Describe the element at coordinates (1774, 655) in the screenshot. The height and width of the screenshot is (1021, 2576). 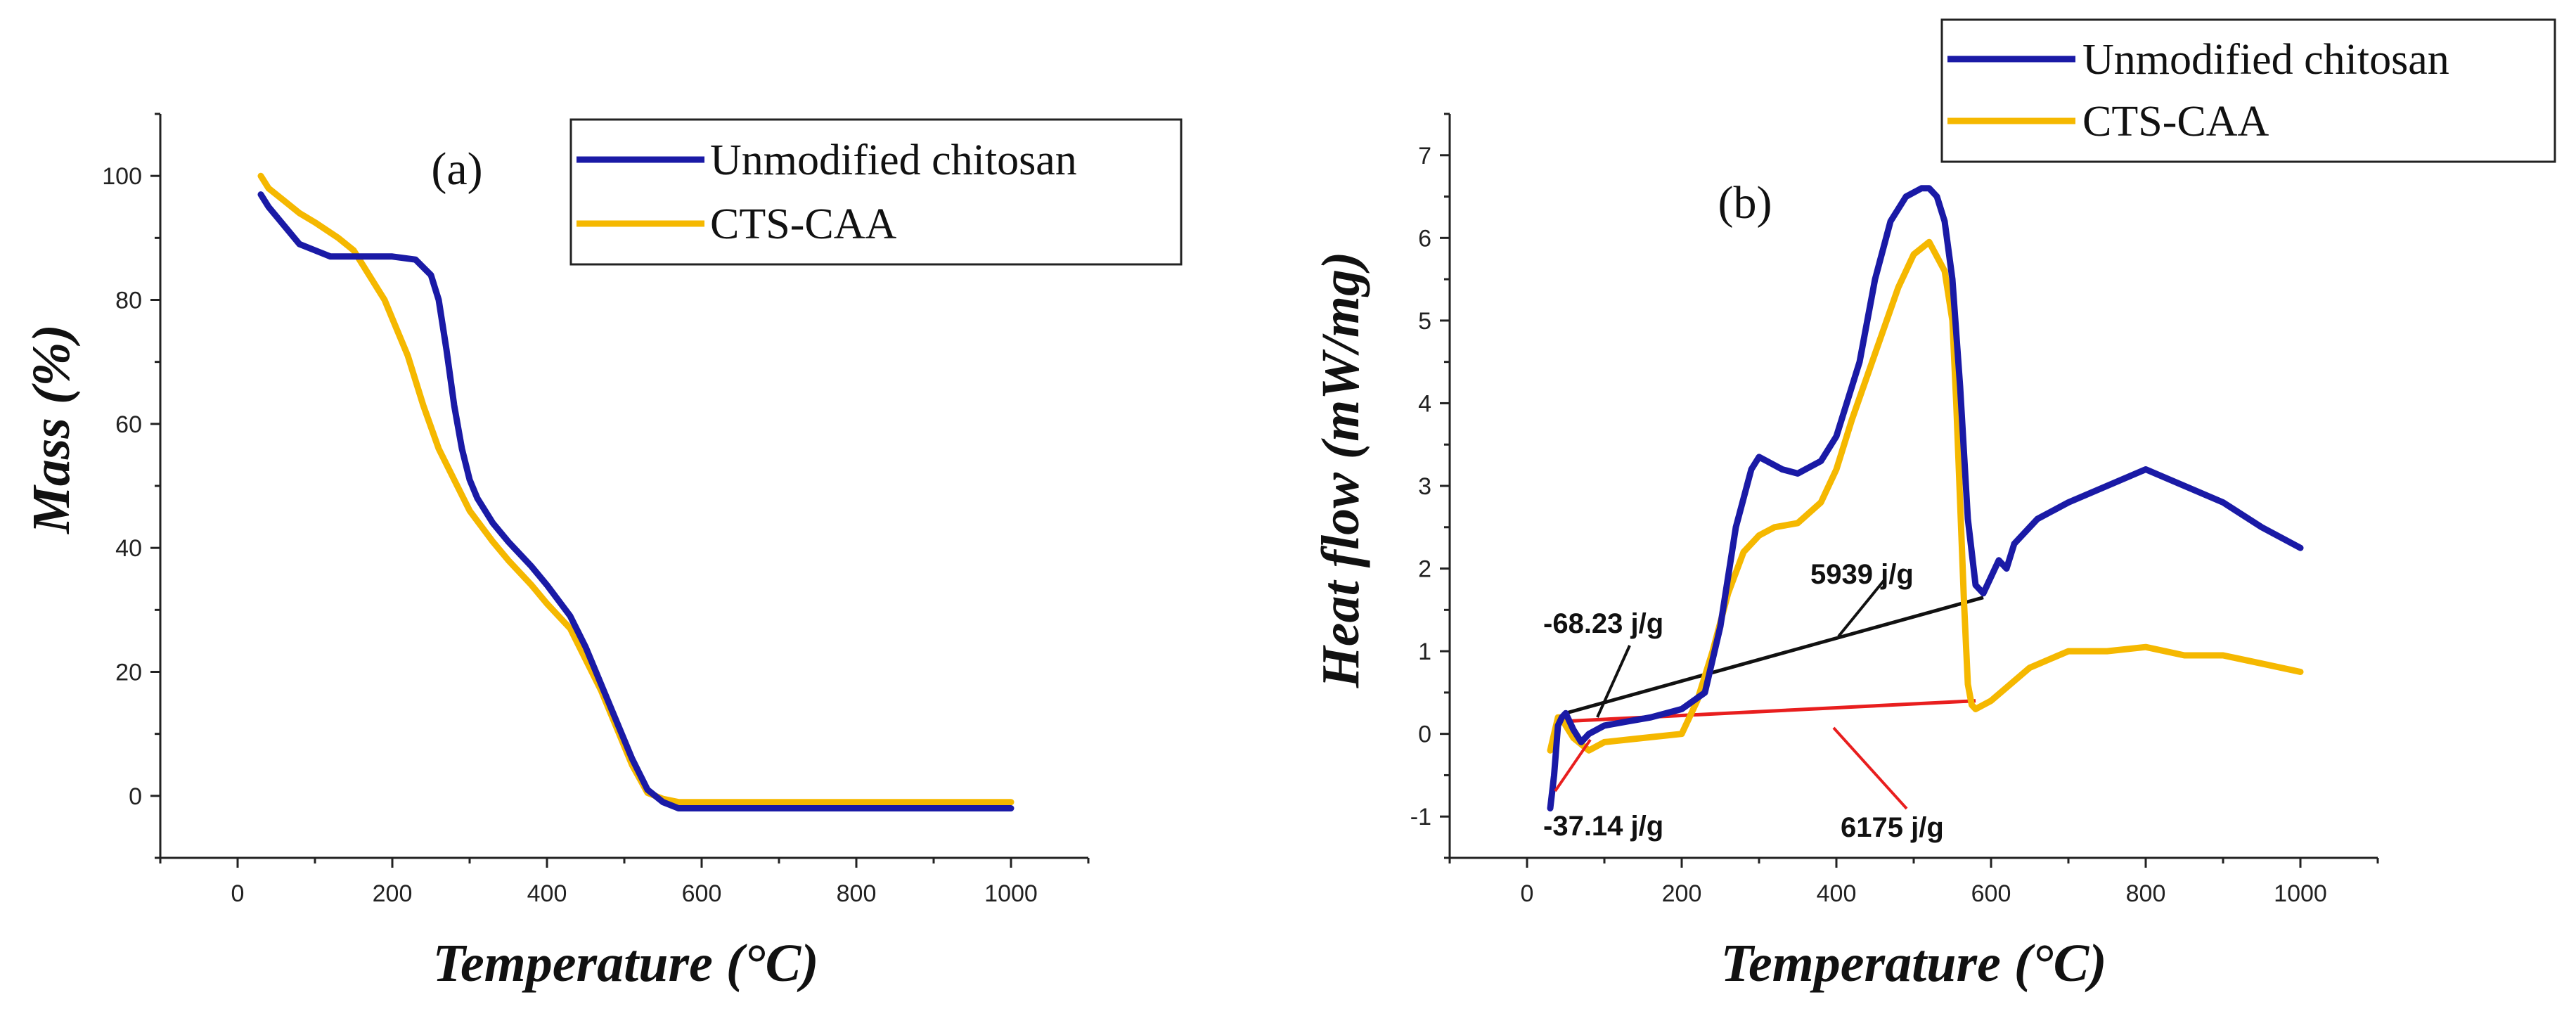
I see `blue-baseline` at that location.